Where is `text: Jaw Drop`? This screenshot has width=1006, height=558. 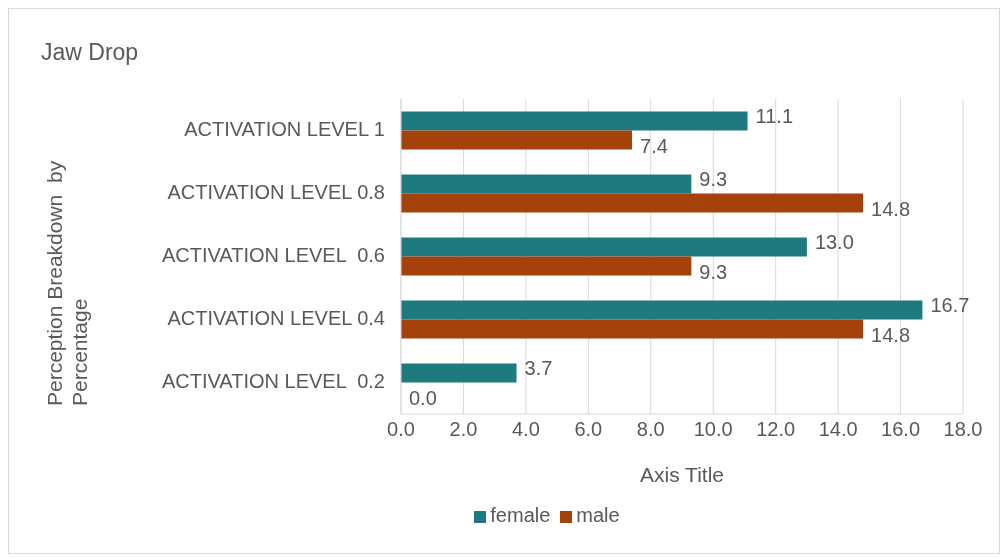
text: Jaw Drop is located at coordinates (90, 52).